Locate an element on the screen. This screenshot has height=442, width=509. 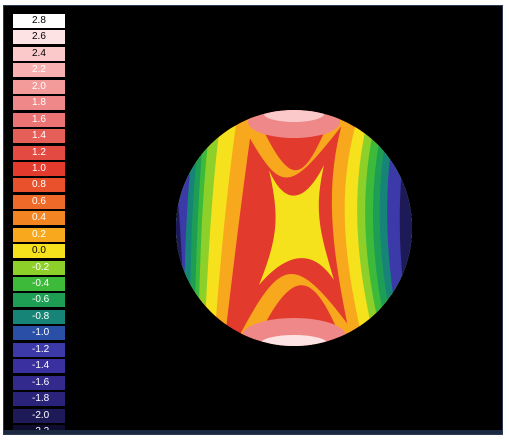
legend-swatch: 2.8 is located at coordinates (39, 21).